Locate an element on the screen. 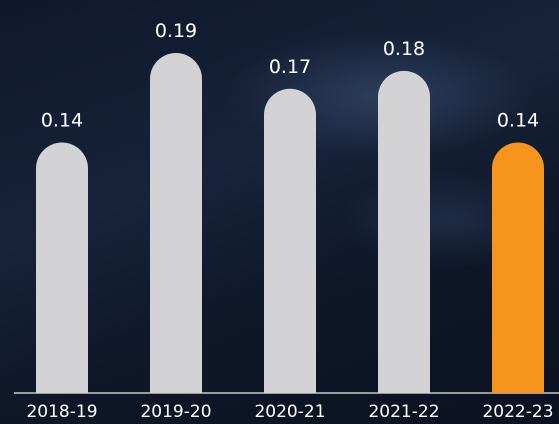 The width and height of the screenshot is (559, 424). x-tick-labels-group: 2018-19 2019-20 2020-21 2021-22 2022-23 is located at coordinates (289, 412).